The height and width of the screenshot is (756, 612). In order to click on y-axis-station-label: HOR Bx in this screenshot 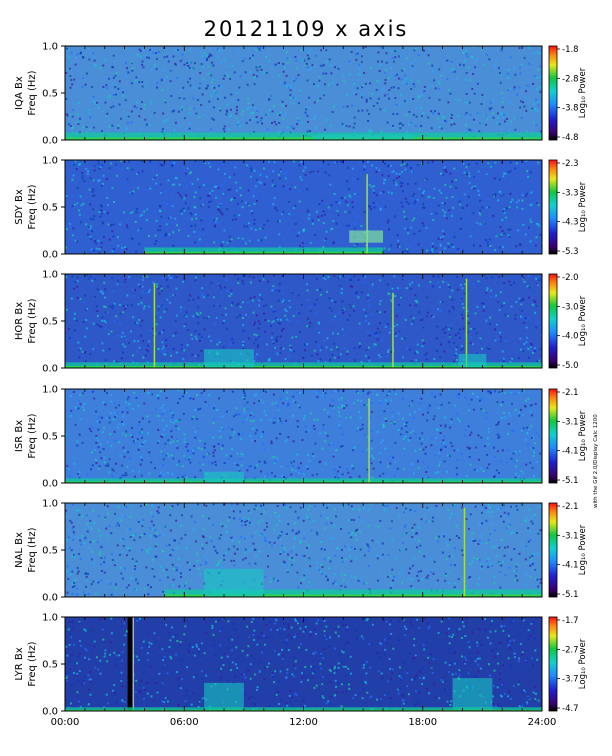, I will do `click(19, 321)`.